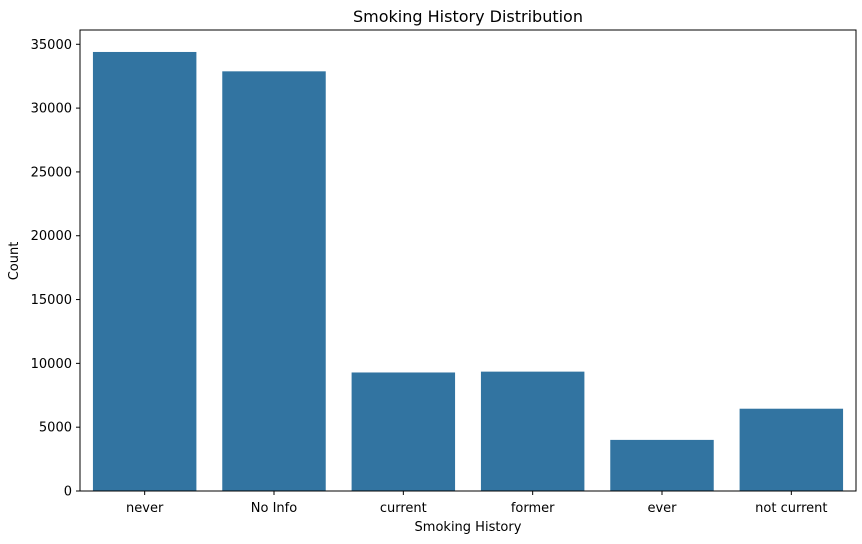 The image size is (862, 544). I want to click on bar-current, so click(403, 431).